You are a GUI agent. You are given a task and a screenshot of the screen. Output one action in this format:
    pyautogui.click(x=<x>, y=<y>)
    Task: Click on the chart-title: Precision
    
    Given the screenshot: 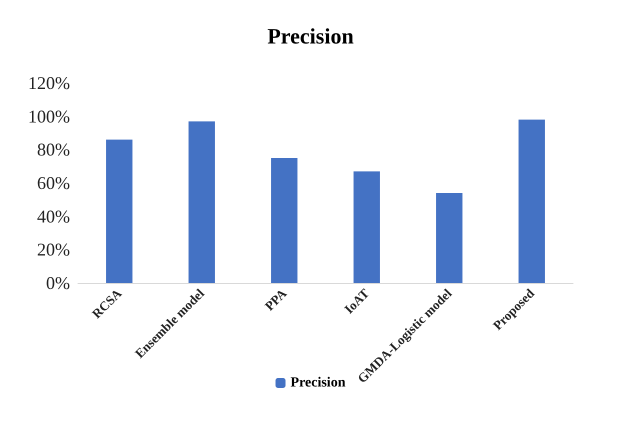 What is the action you would take?
    pyautogui.click(x=310, y=36)
    